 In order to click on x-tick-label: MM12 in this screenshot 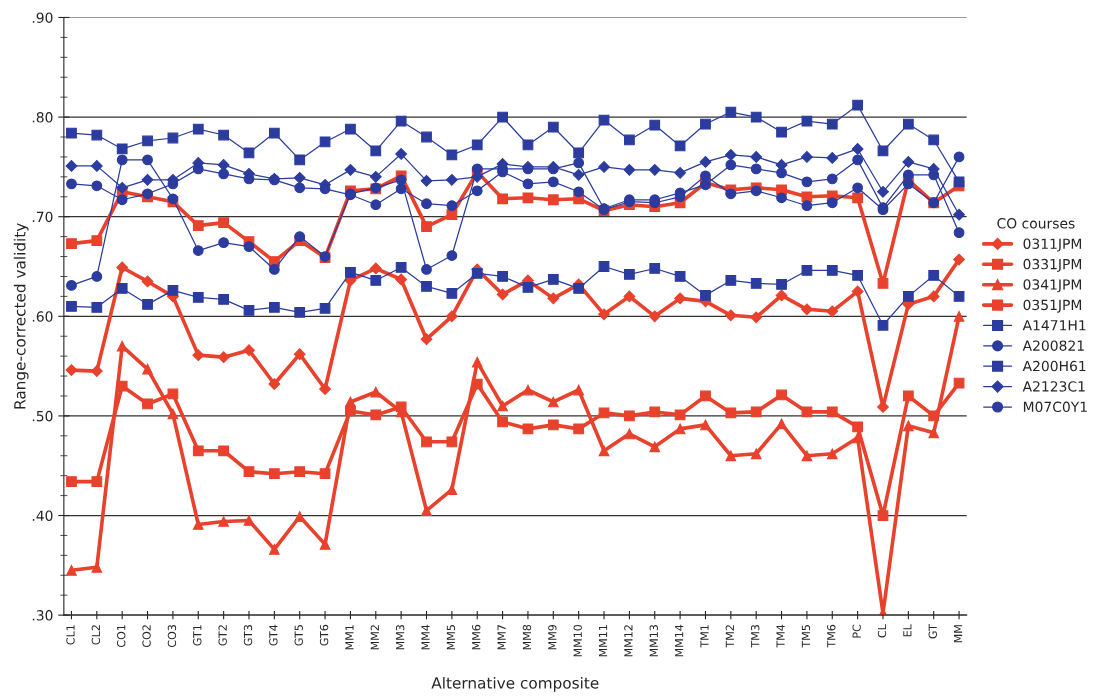, I will do `click(628, 641)`.